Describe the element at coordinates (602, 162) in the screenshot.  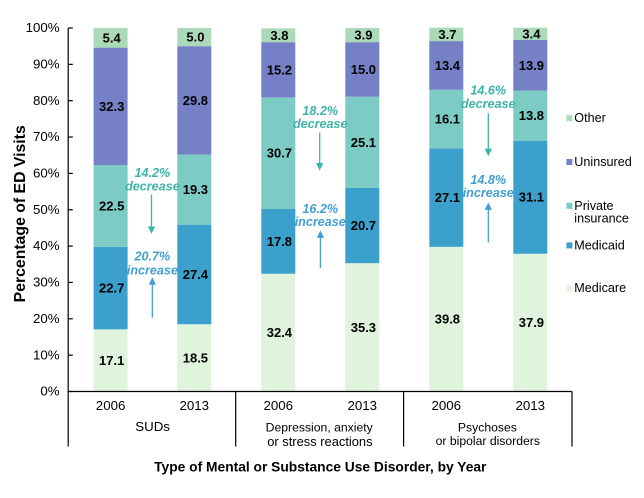
I see `svg-text: Uninsured` at that location.